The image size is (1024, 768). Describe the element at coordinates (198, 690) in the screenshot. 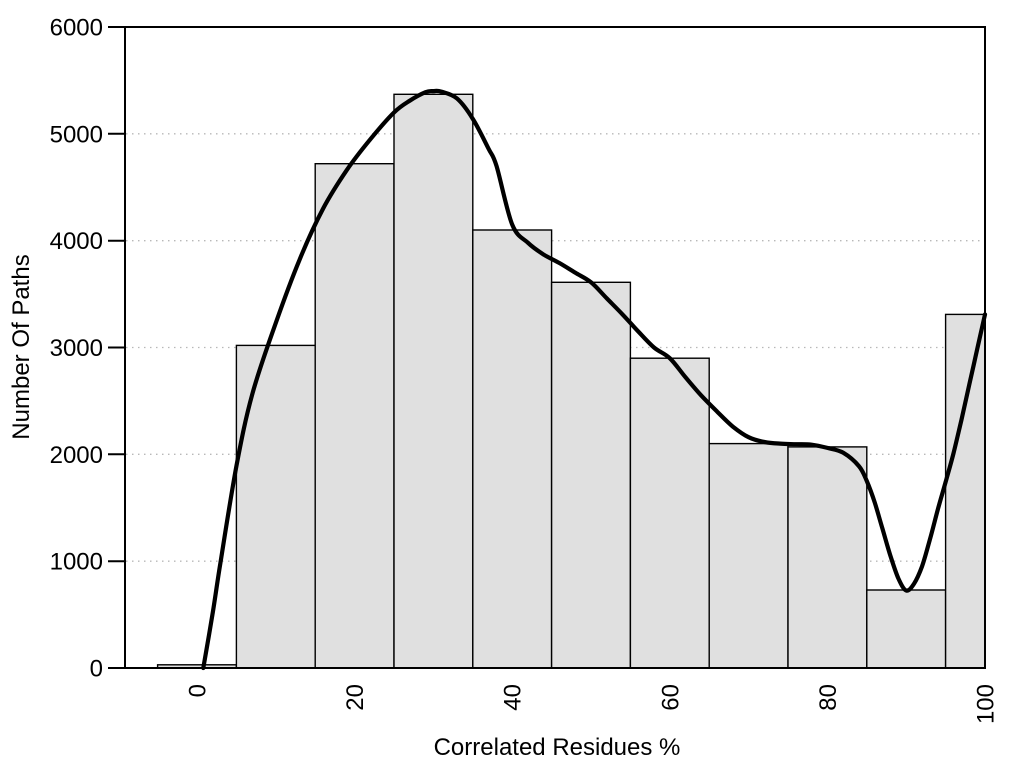

I see `x-tick-label: 0` at that location.